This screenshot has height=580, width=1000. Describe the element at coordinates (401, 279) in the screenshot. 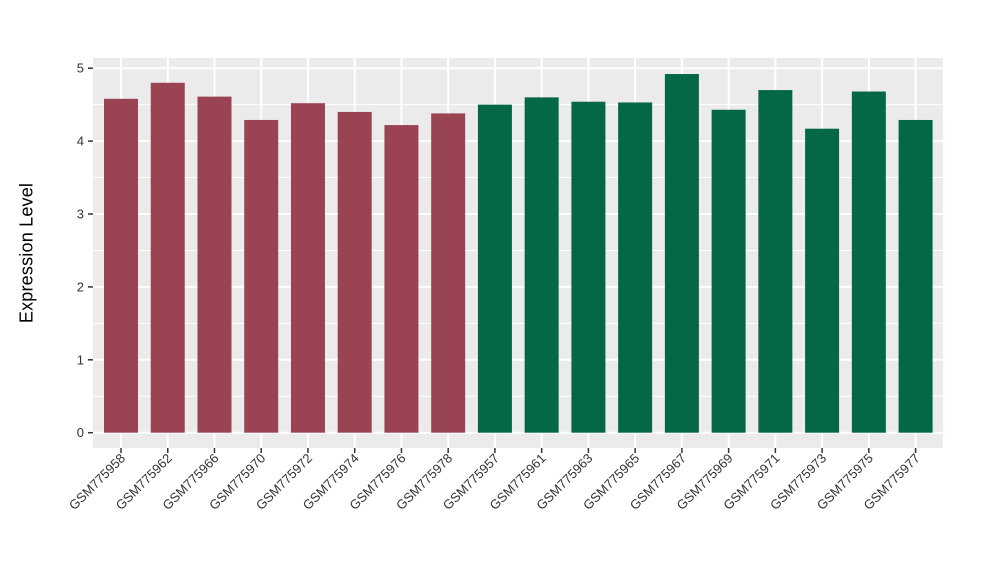

I see `bar-GSM775976` at that location.